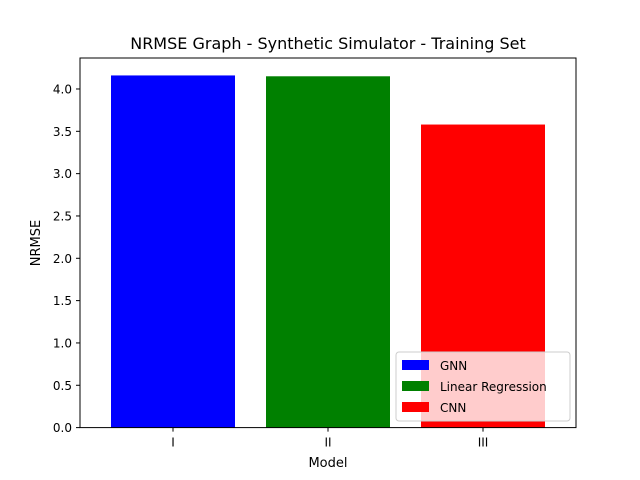 The image size is (640, 480). Describe the element at coordinates (62, 132) in the screenshot. I see `y-tick-label: 3.5` at that location.